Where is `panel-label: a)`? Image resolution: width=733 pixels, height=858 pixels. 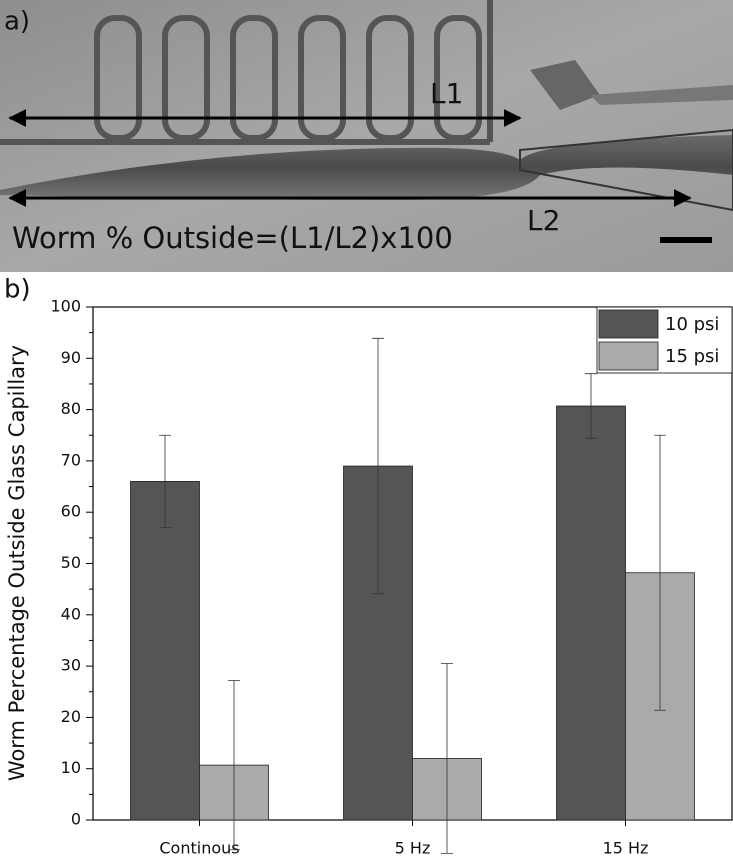 panel-label: a) is located at coordinates (17, 22).